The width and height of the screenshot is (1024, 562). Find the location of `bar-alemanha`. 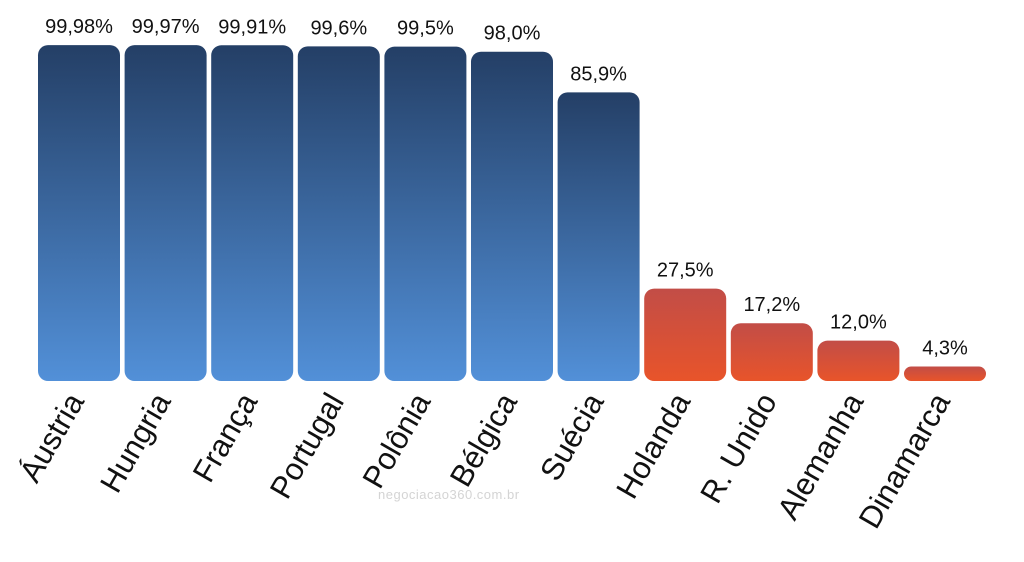

bar-alemanha is located at coordinates (858, 360).